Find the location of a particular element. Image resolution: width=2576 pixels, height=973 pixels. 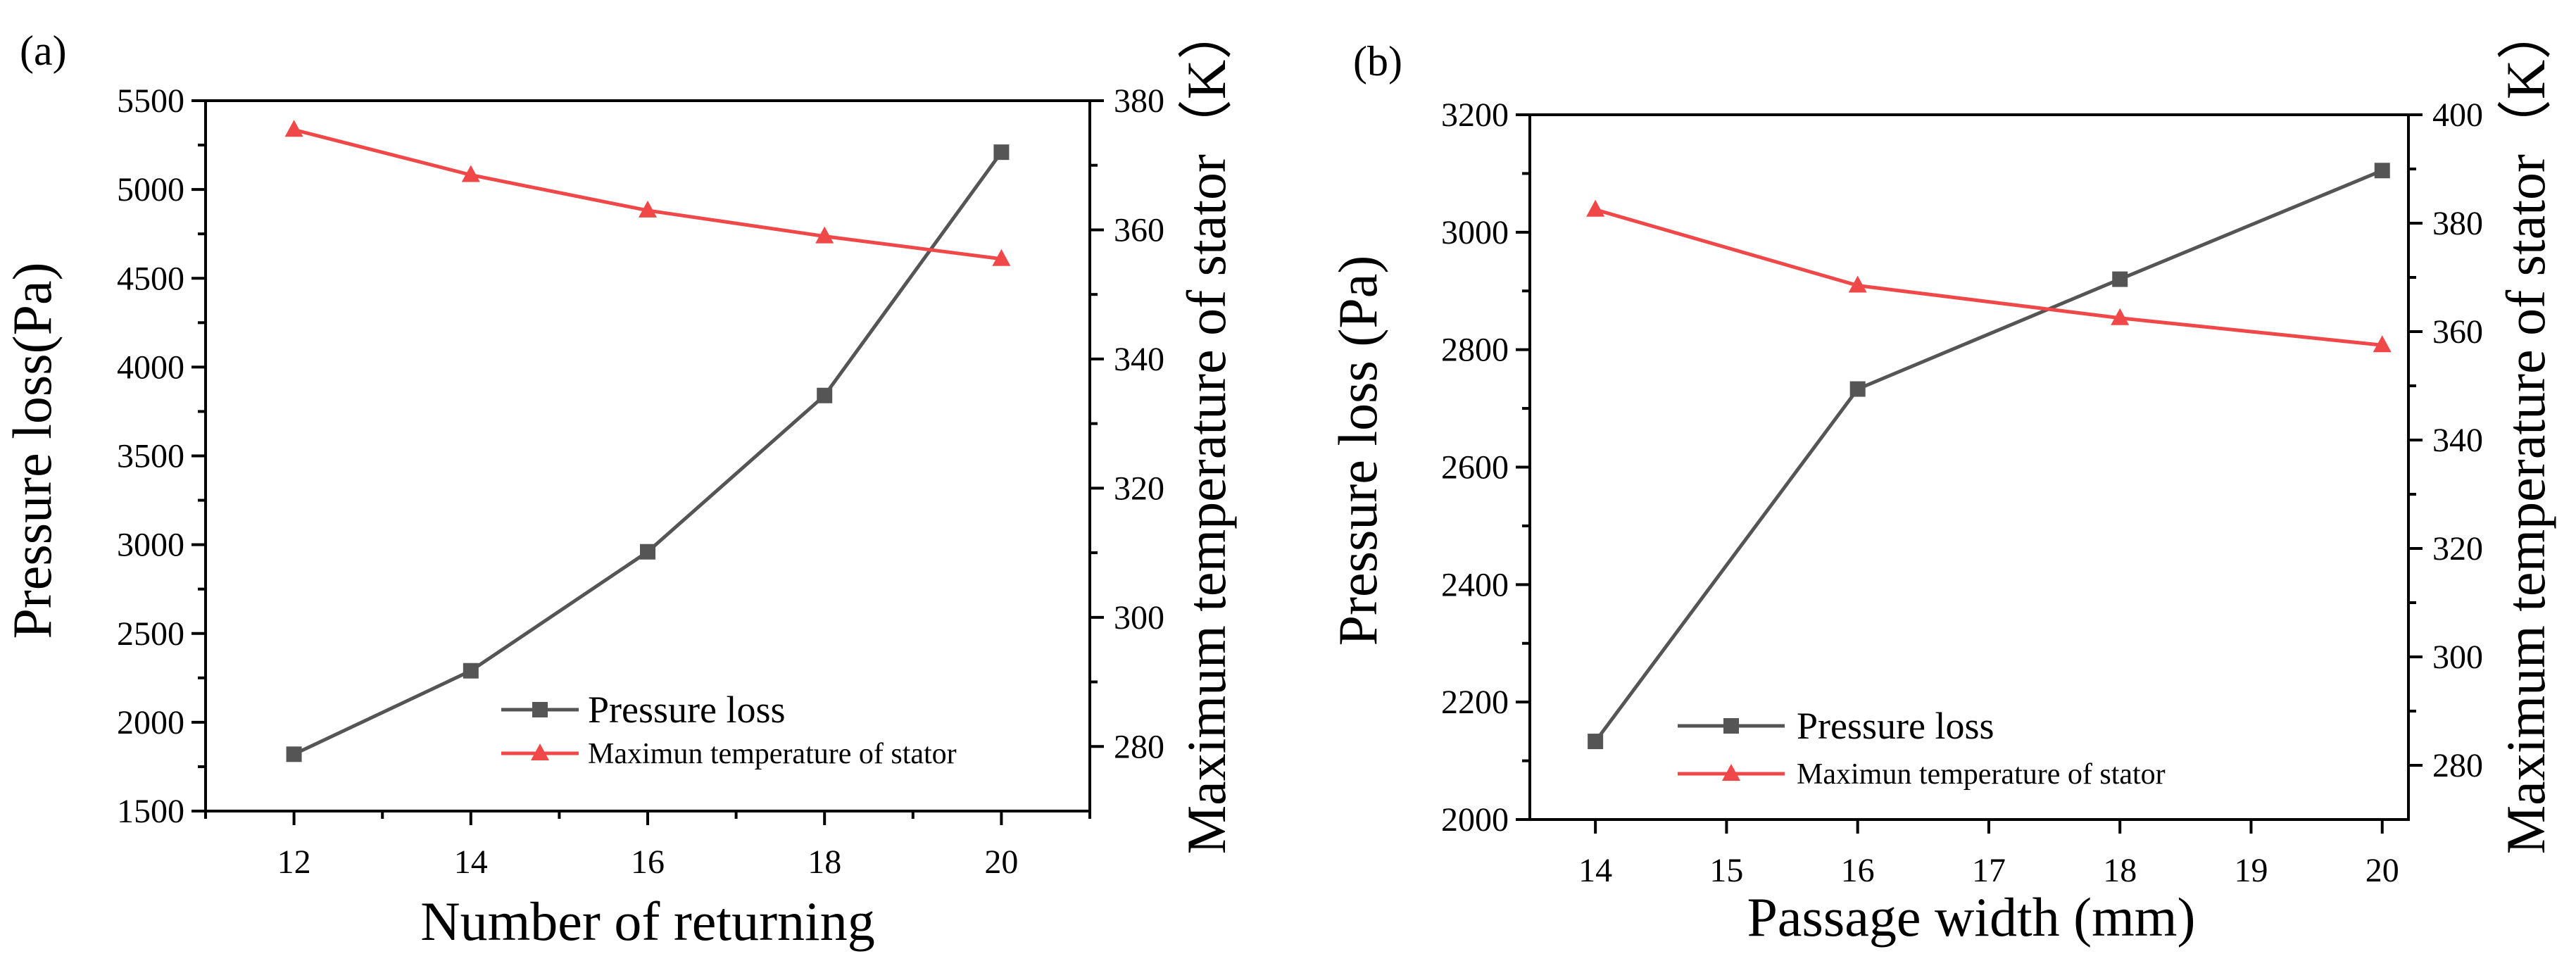

x-tick-label: 19 is located at coordinates (2251, 870).